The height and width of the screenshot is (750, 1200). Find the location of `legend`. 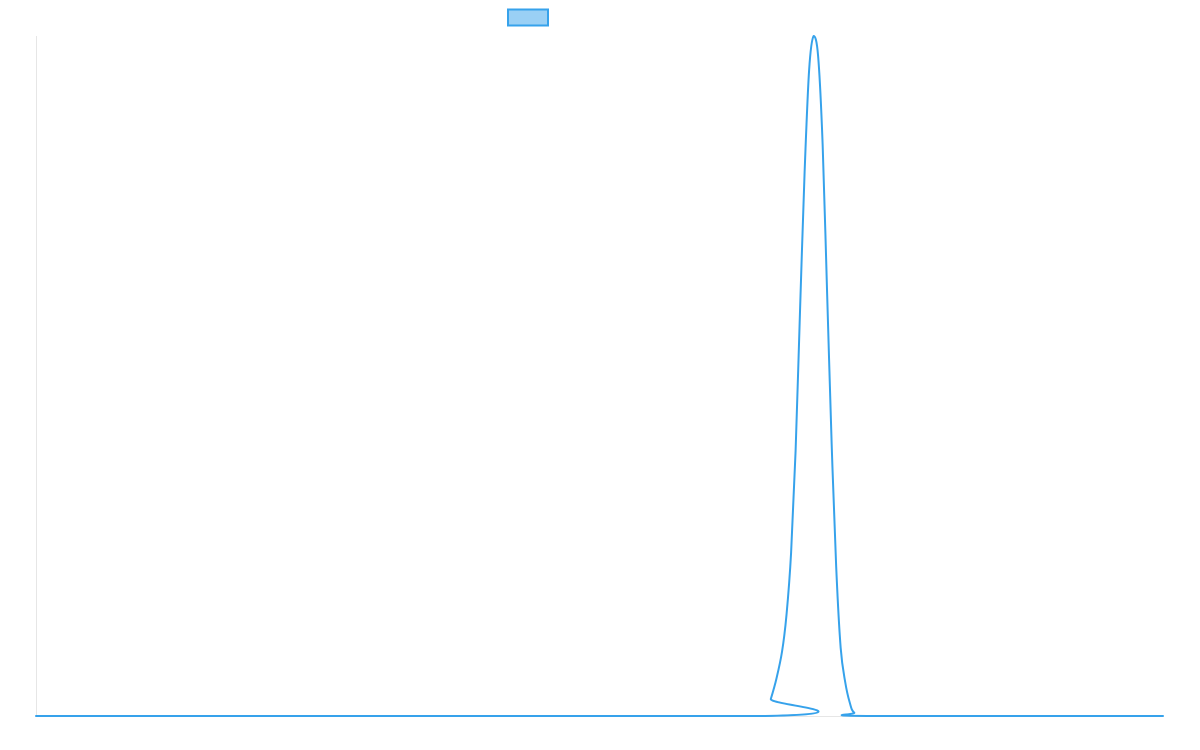

legend is located at coordinates (528, 17).